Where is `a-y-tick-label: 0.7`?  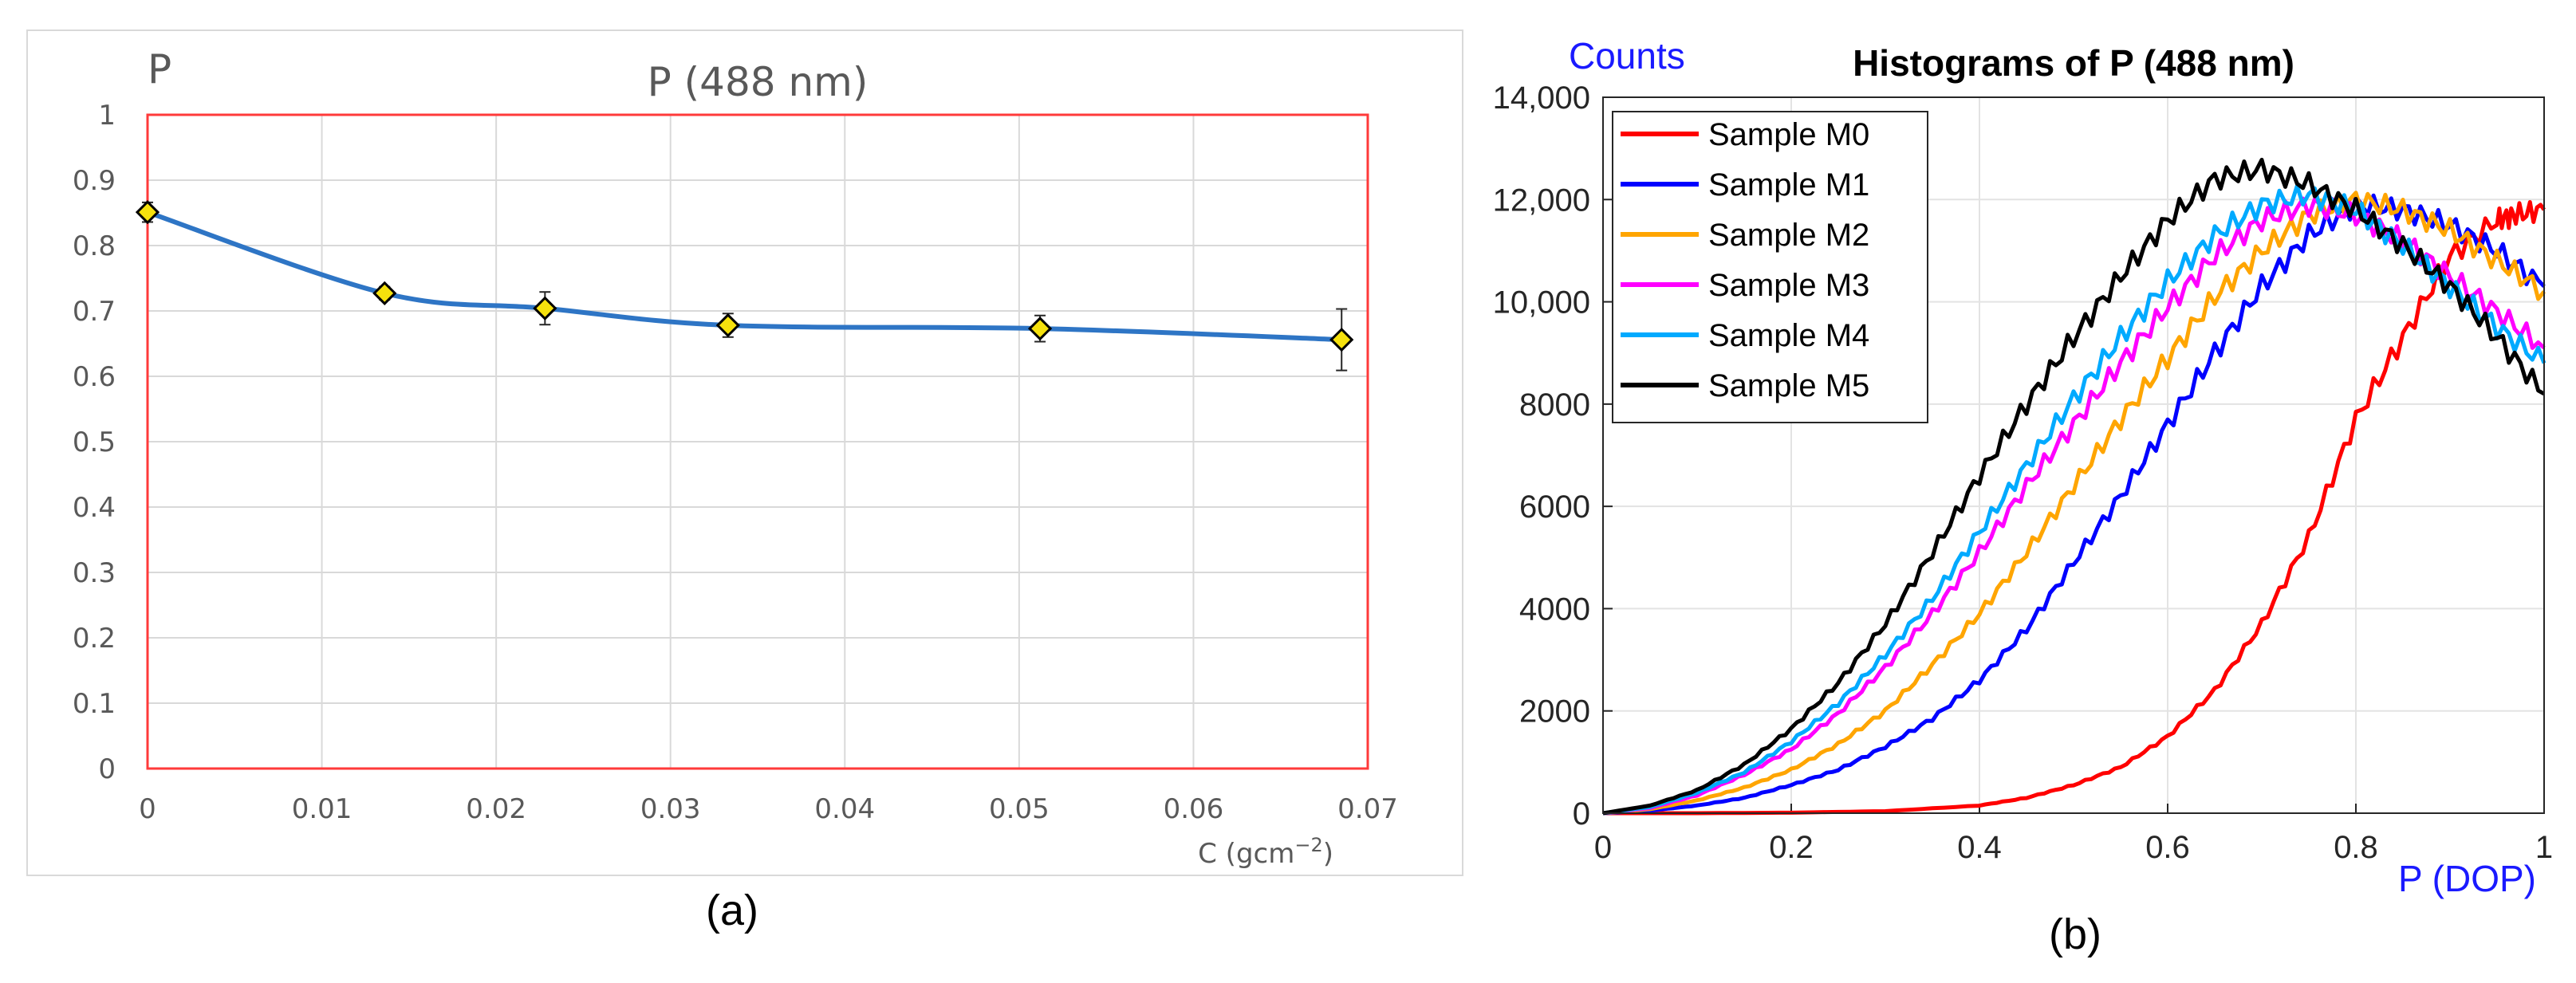 a-y-tick-label: 0.7 is located at coordinates (94, 312).